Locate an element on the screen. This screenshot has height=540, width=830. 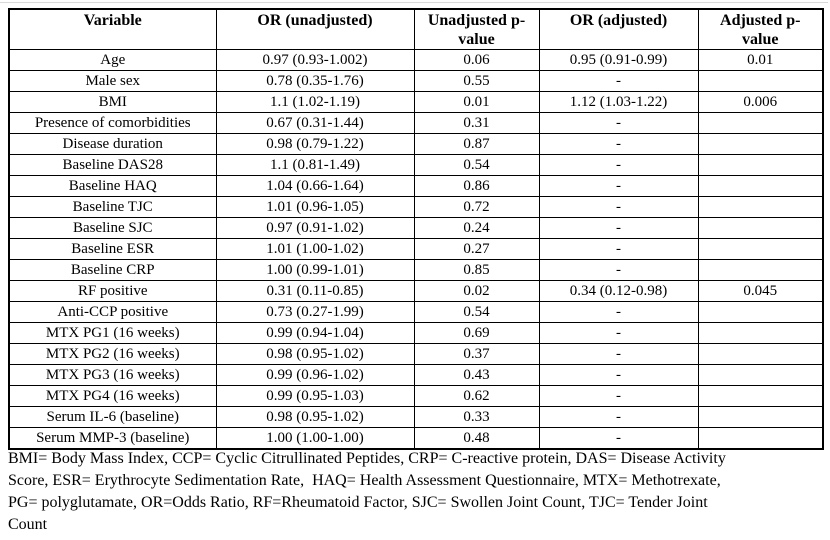
table-row: Disease duration 0.98 (0.79-1.22) 0.87- is located at coordinates (416, 144).